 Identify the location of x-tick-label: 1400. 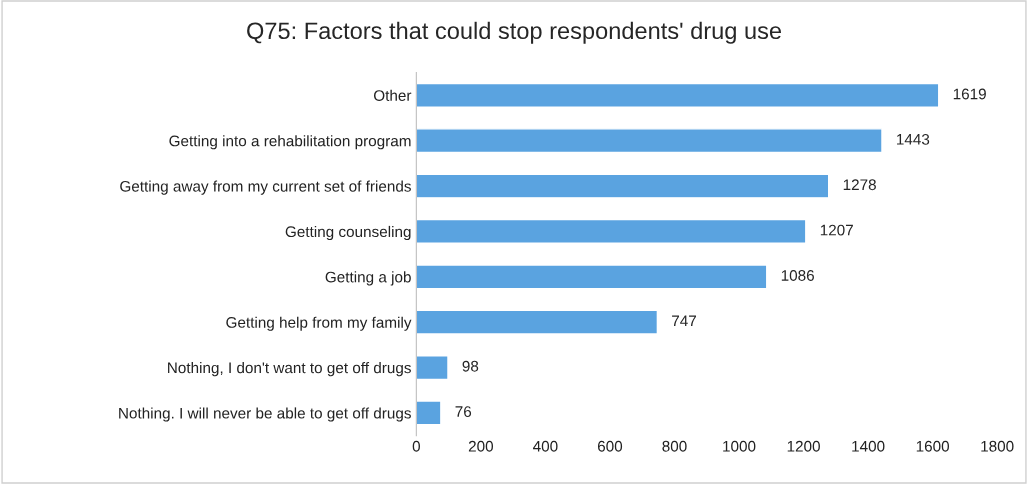
(868, 446).